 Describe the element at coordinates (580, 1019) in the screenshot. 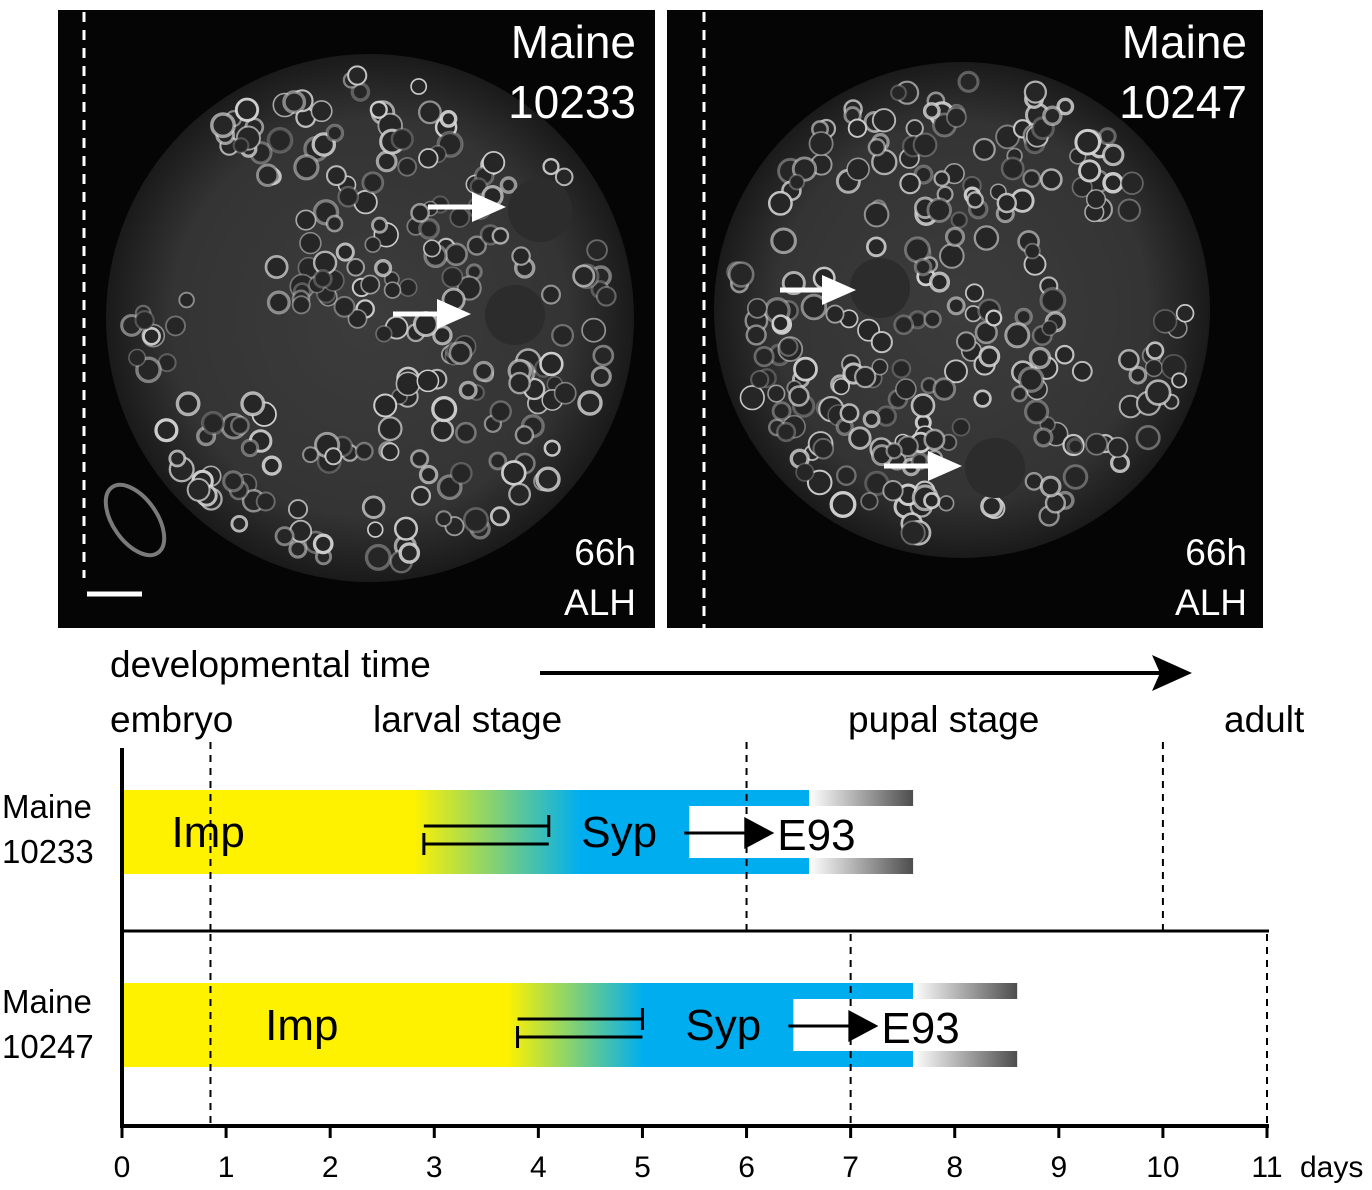

I see `switch-window-bracket-top` at that location.